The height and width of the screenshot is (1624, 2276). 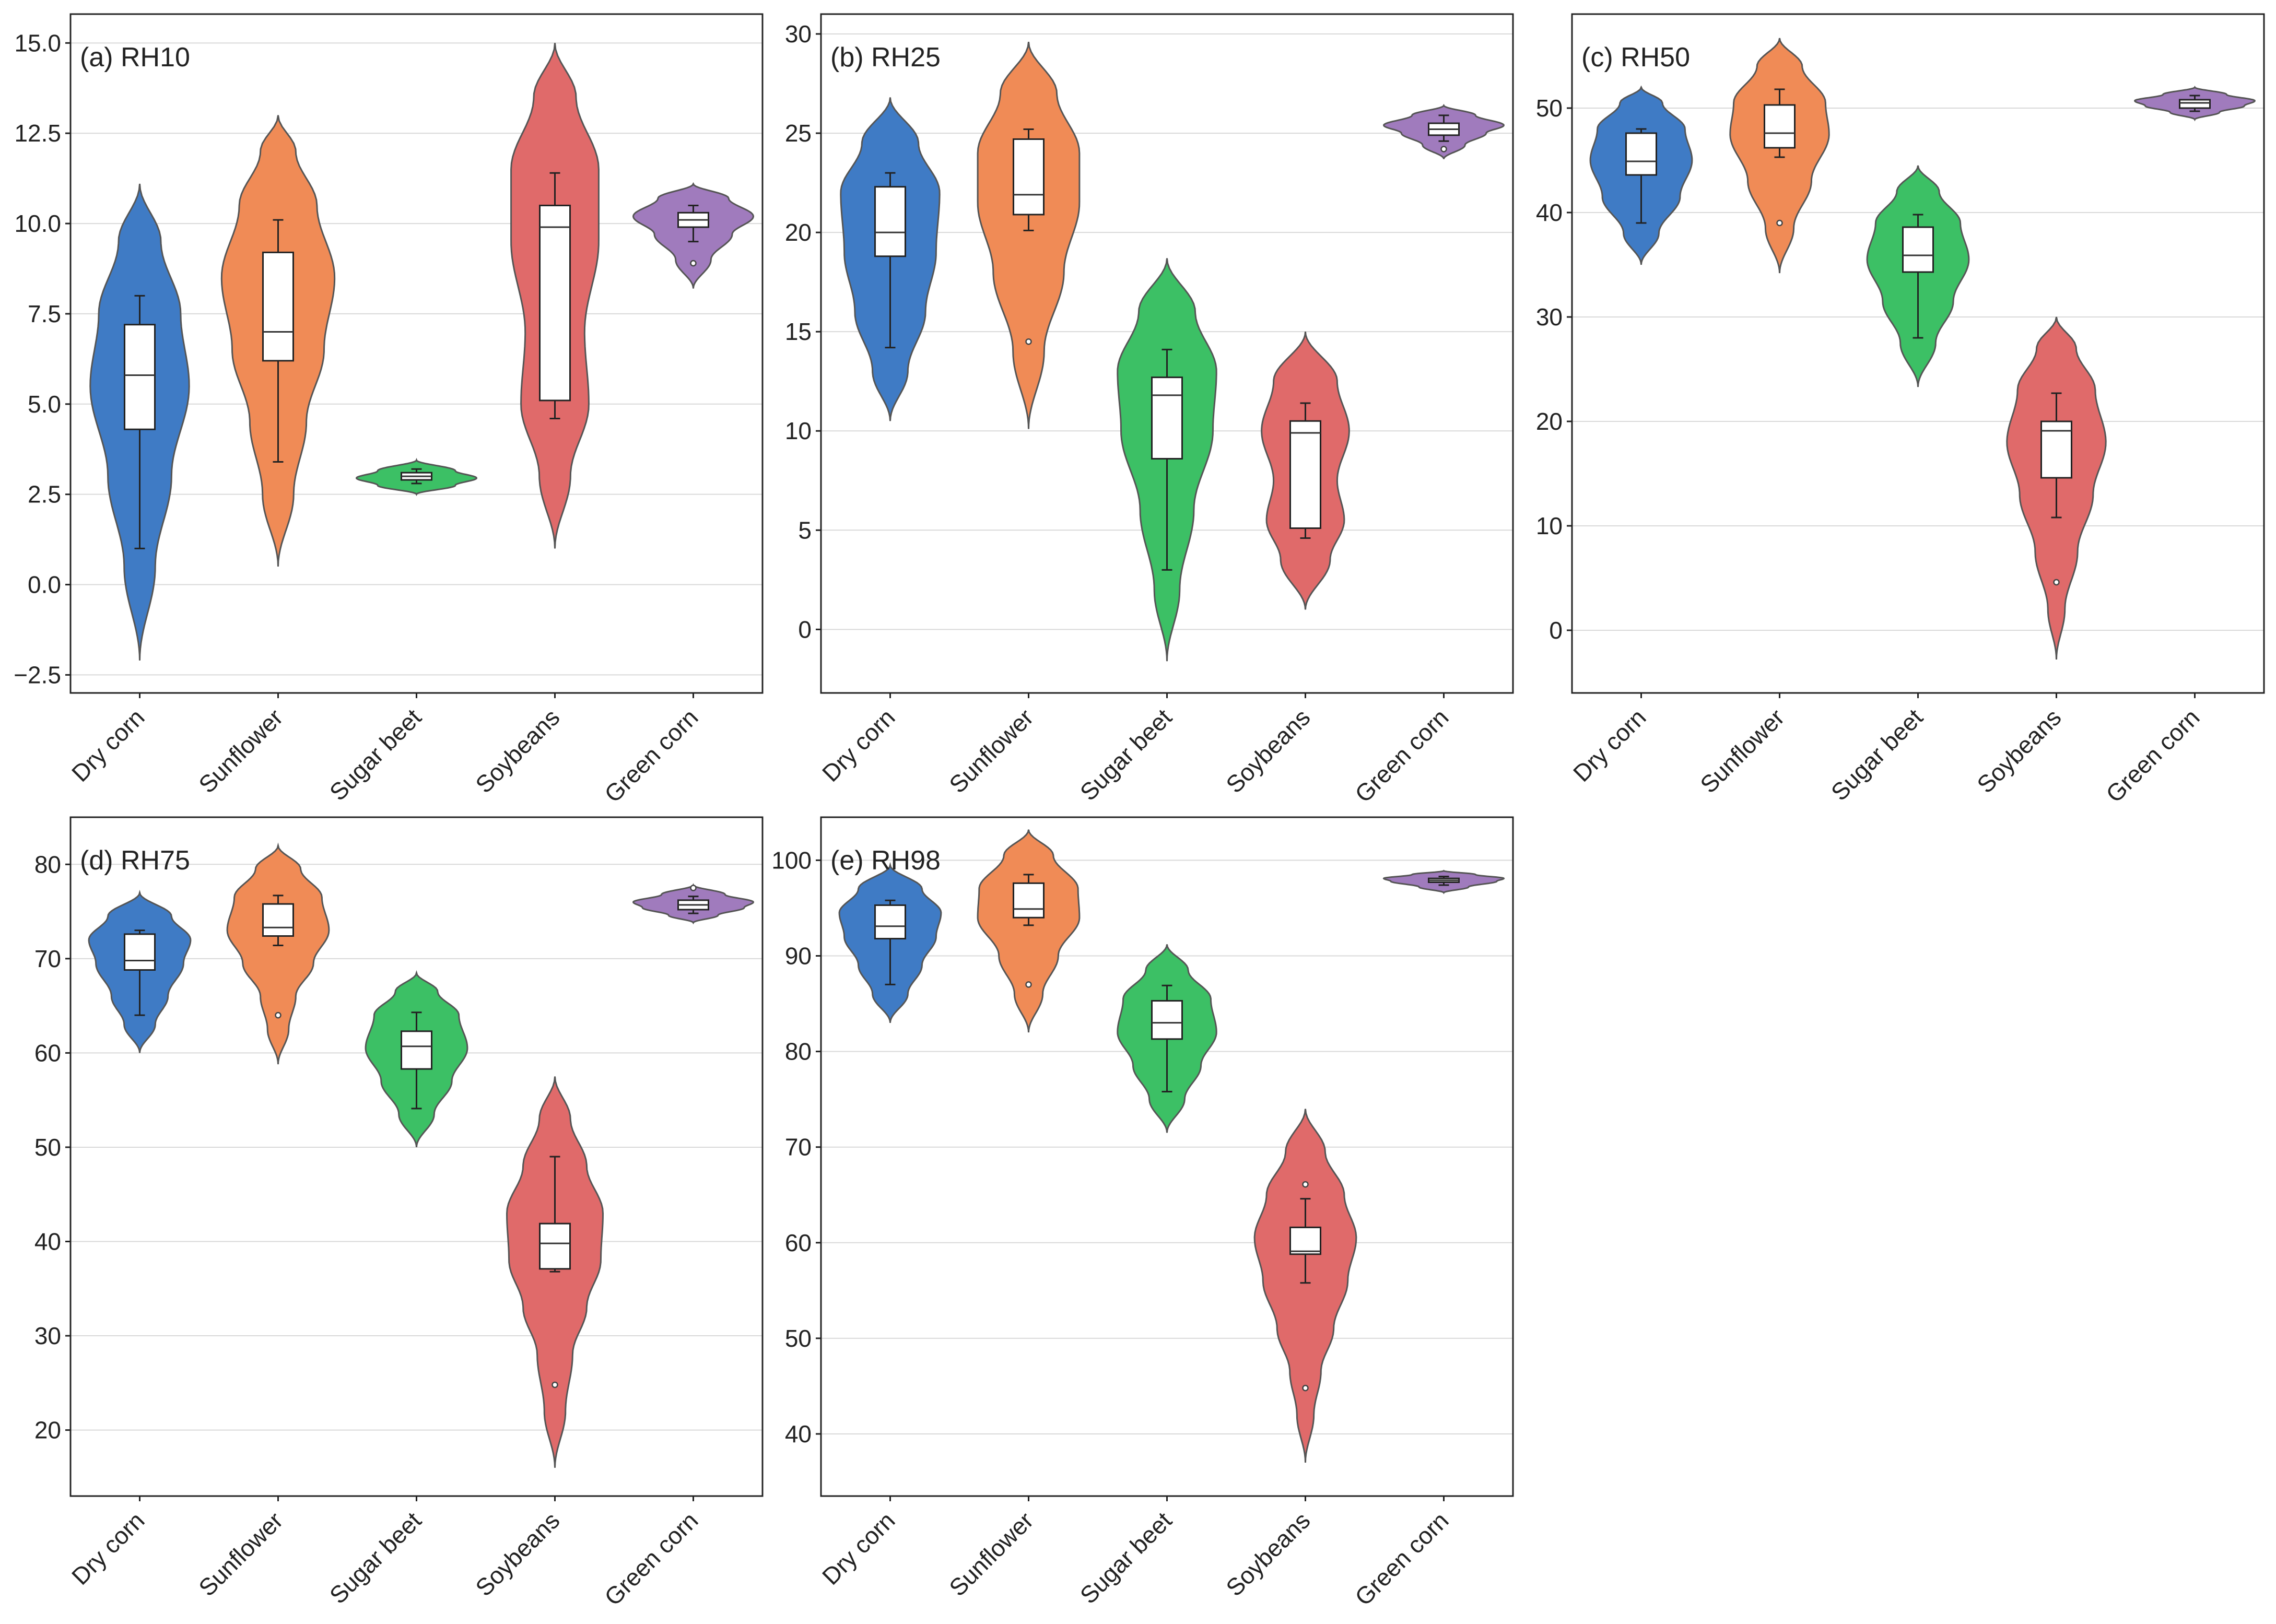 What do you see at coordinates (37, 133) in the screenshot?
I see `y-tick-label: 12.5` at bounding box center [37, 133].